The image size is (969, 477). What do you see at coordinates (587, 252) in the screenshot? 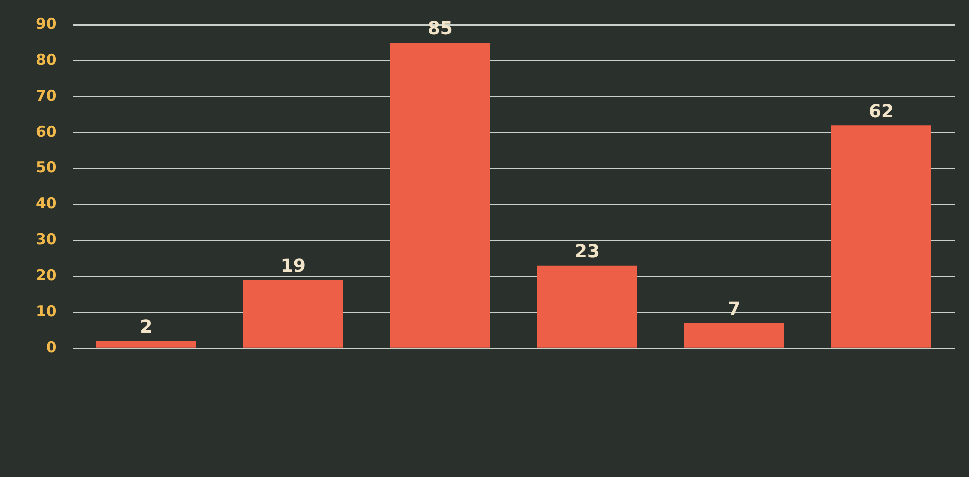
I see `data-label: 23` at bounding box center [587, 252].